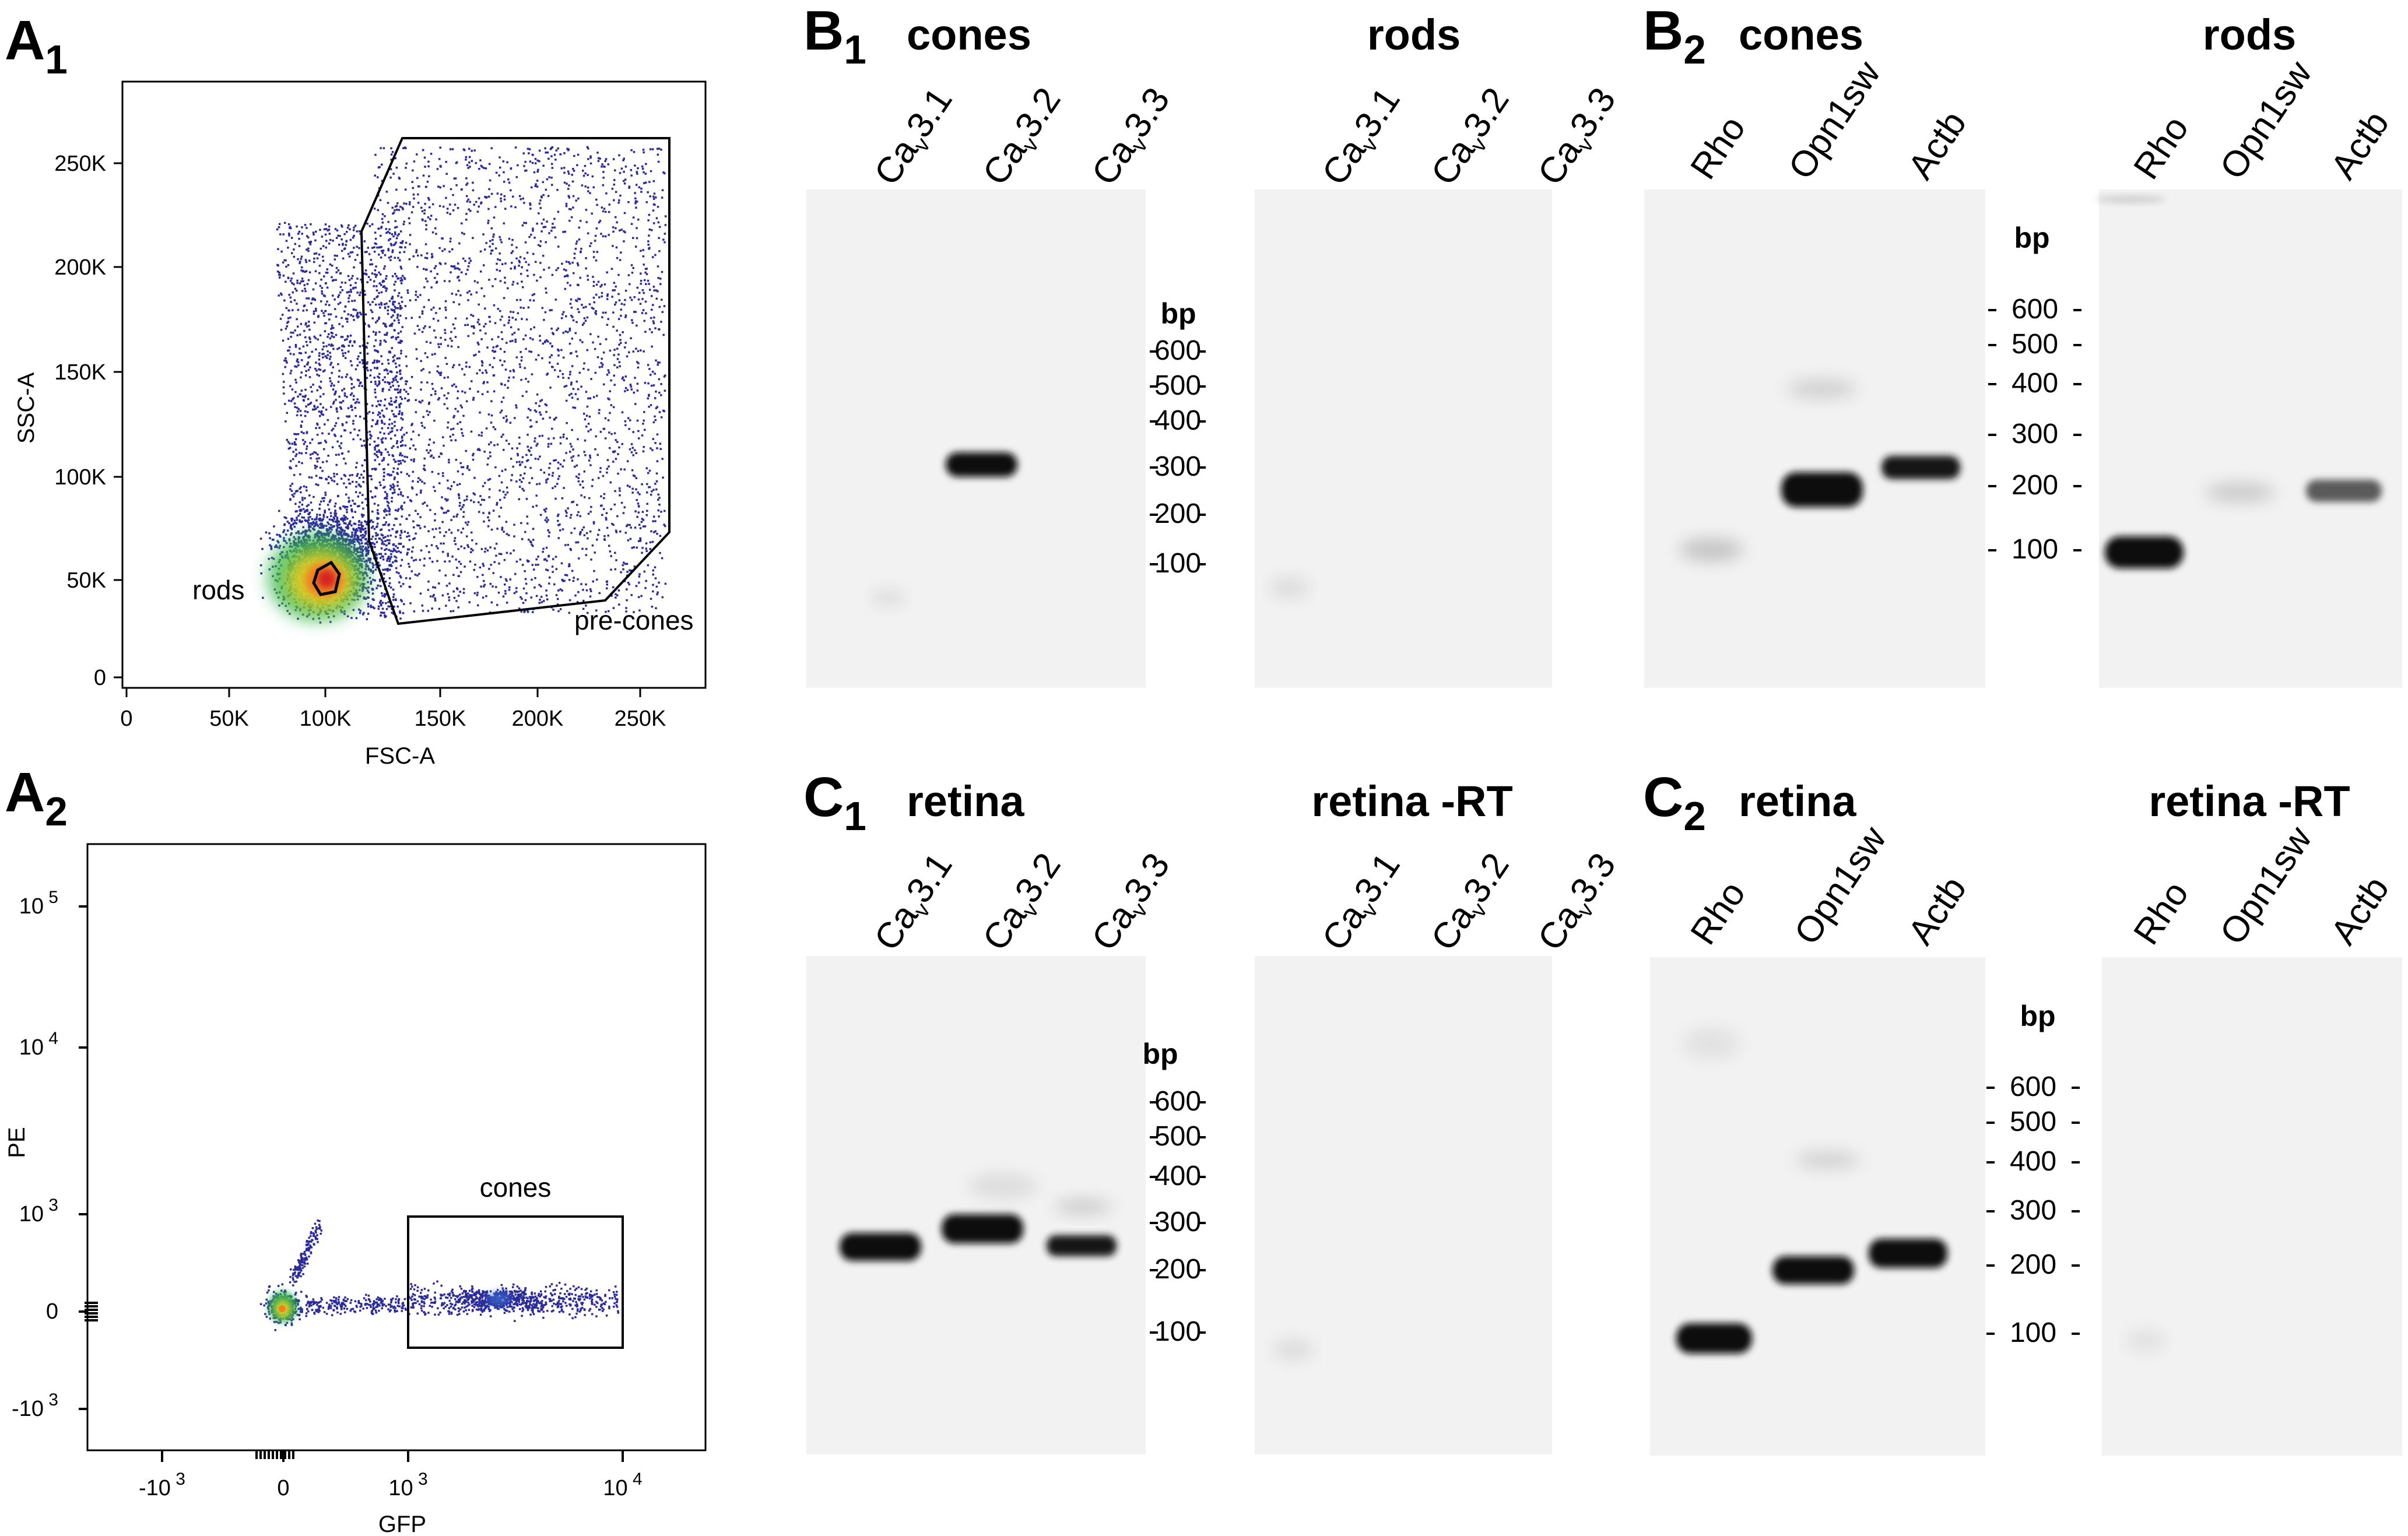 This screenshot has height=1536, width=2408. I want to click on c2-ladder-100: 100, so click(2033, 1332).